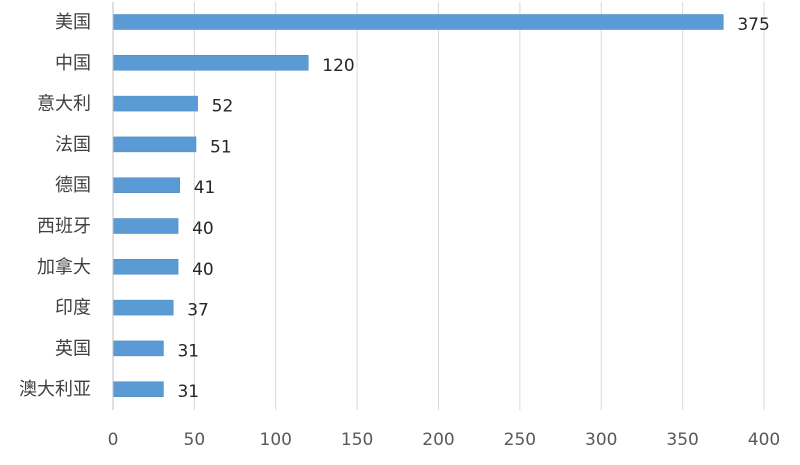 The image size is (800, 465). What do you see at coordinates (753, 25) in the screenshot?
I see `data-label: 375` at bounding box center [753, 25].